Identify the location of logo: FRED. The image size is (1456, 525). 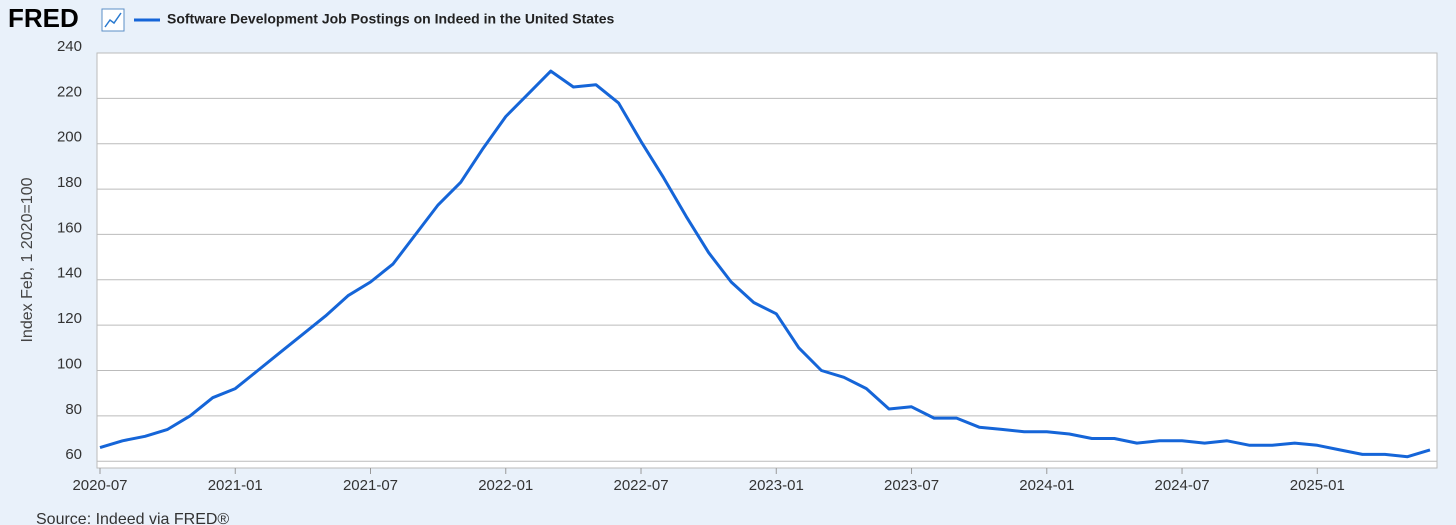
(43, 18).